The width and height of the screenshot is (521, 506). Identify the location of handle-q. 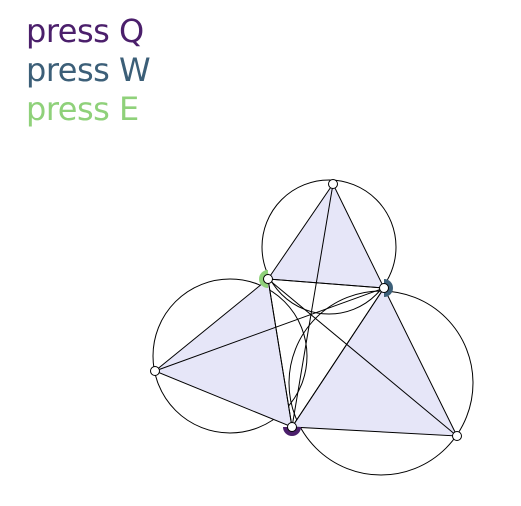
(292, 429).